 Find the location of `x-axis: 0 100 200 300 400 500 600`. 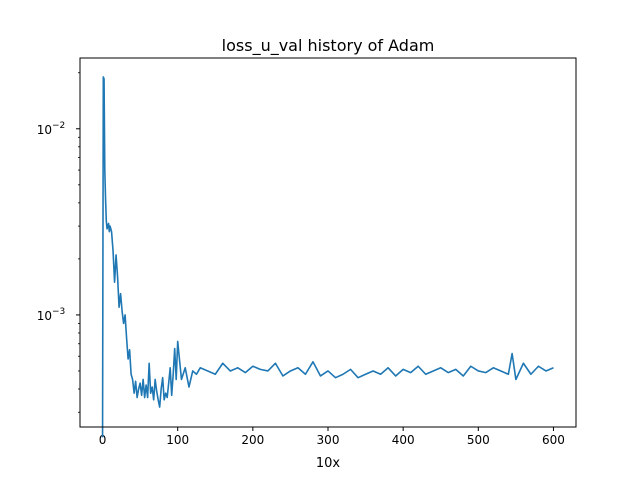

x-axis: 0 100 200 300 400 500 600 is located at coordinates (332, 437).